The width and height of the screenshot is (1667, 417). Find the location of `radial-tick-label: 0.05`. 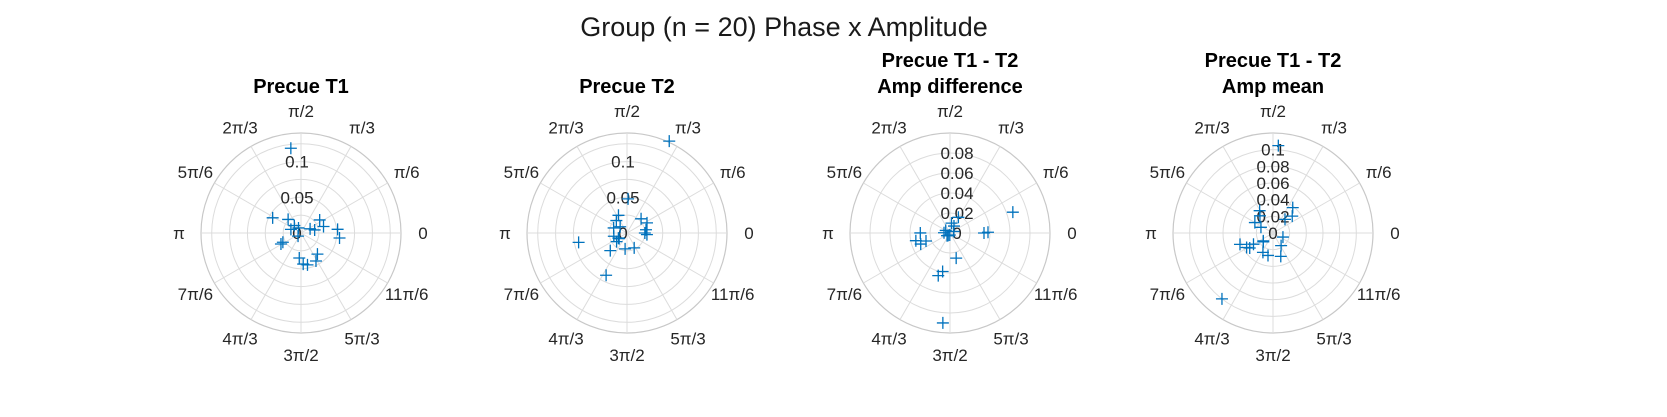

radial-tick-label: 0.05 is located at coordinates (622, 197).